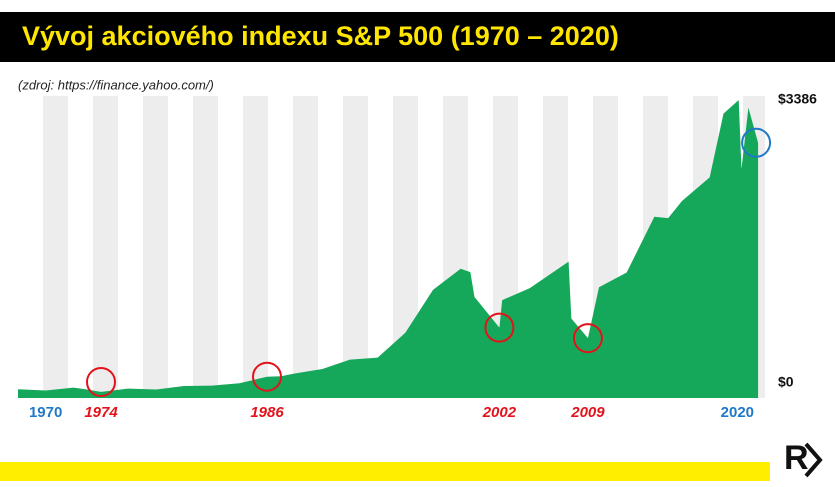 This screenshot has width=835, height=487. What do you see at coordinates (786, 382) in the screenshot?
I see `y-tick-label: $0` at bounding box center [786, 382].